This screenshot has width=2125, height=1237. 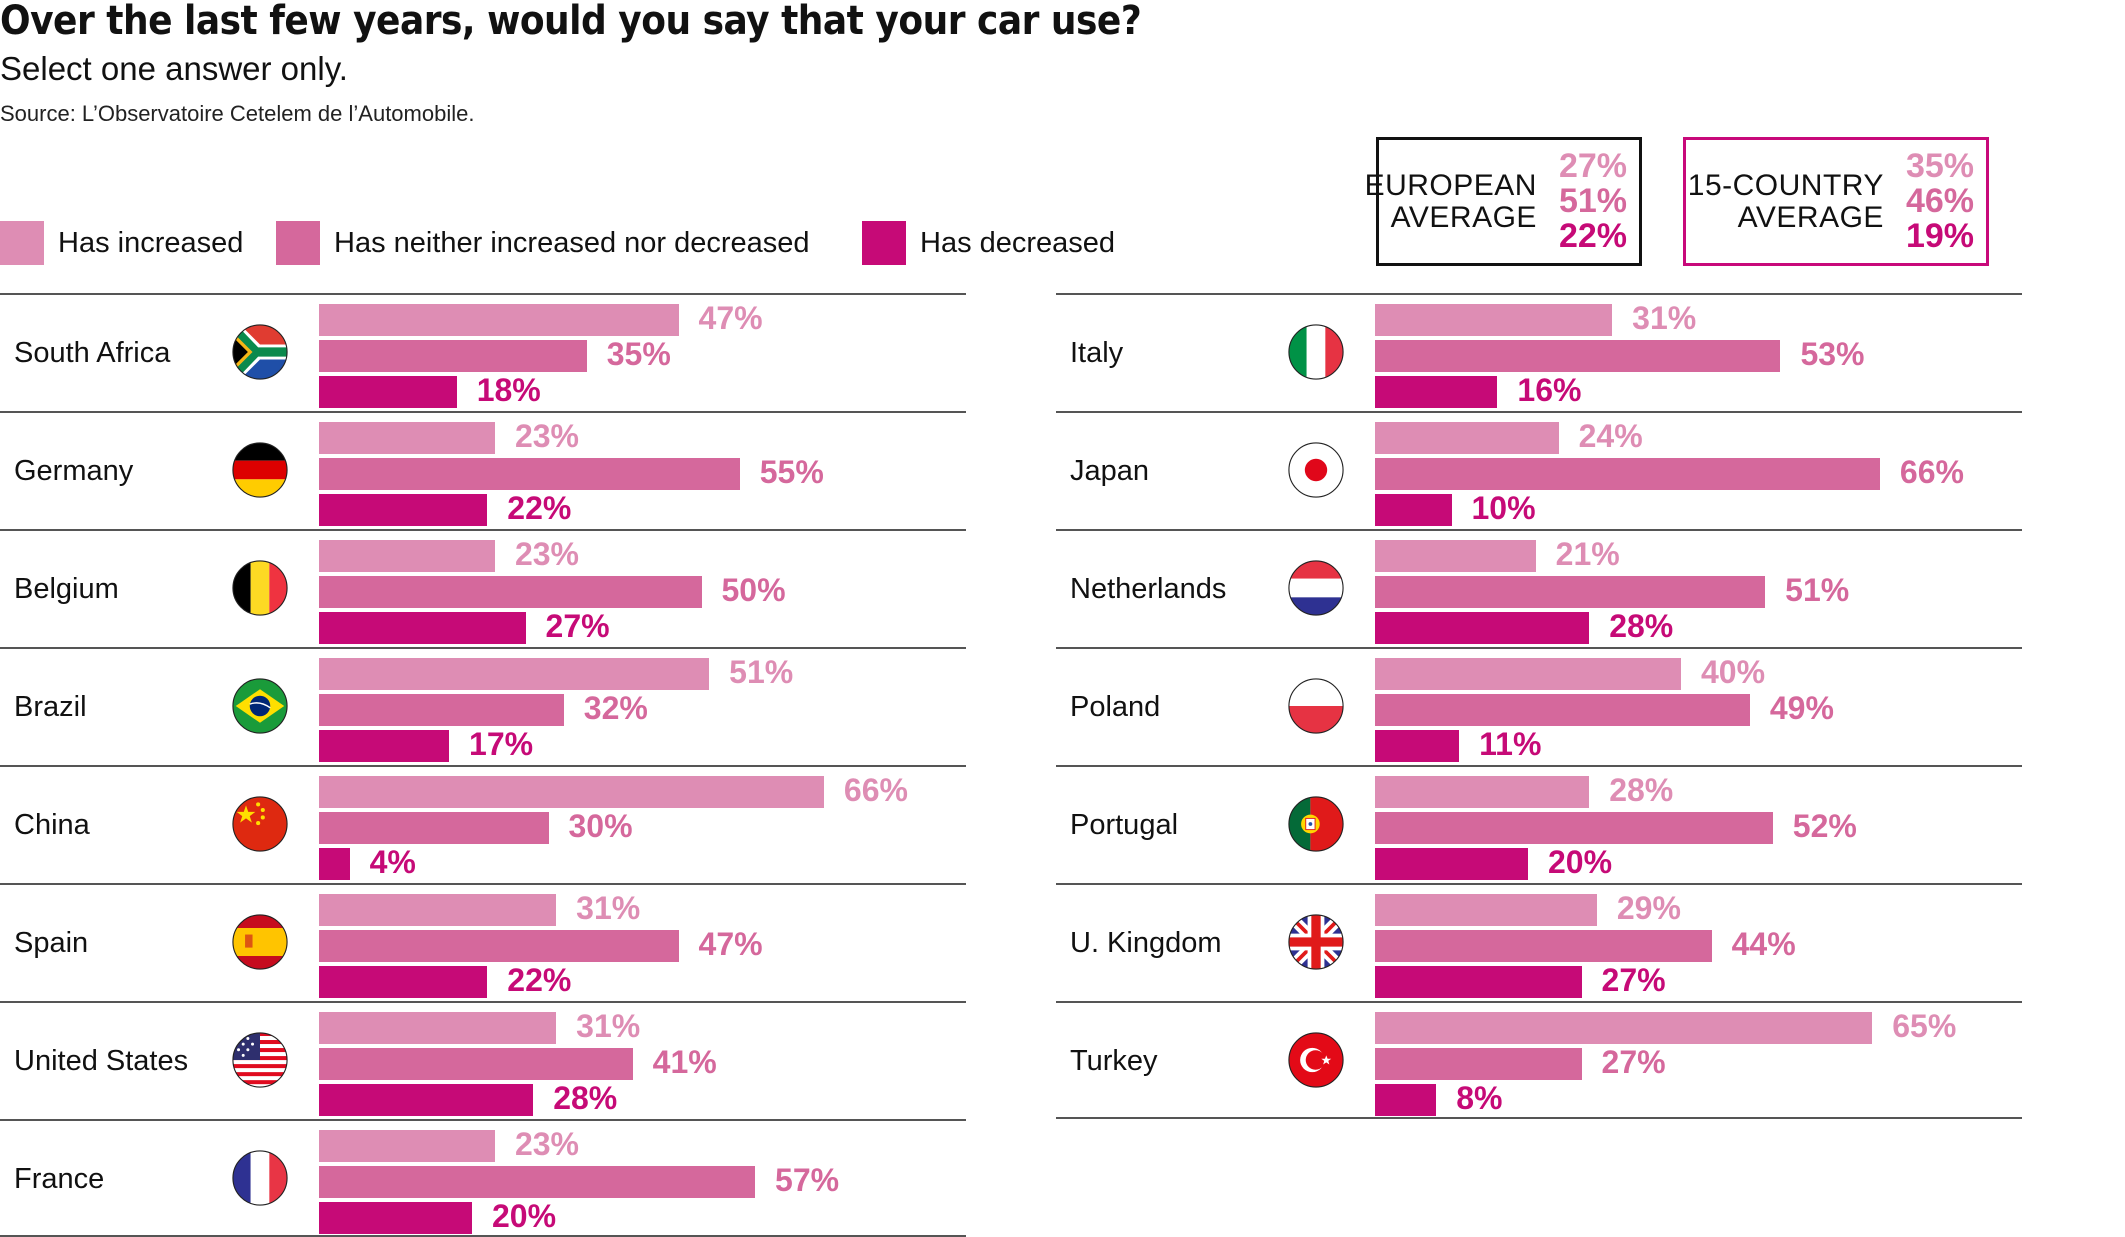 I want to click on france-flag-icon, so click(x=260, y=1178).